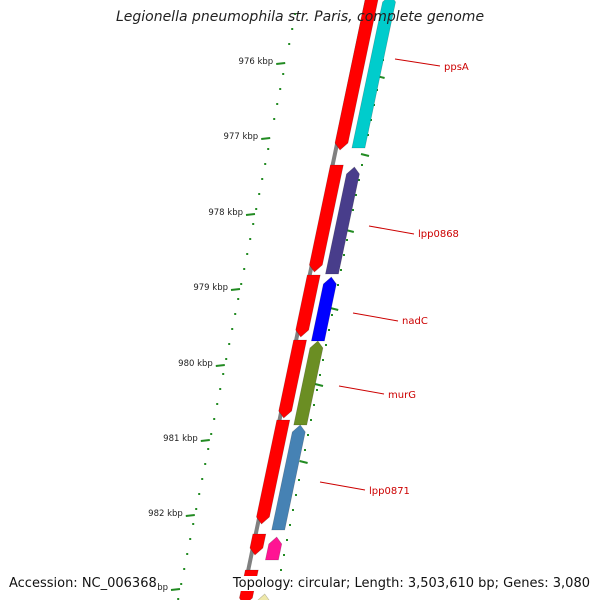  What do you see at coordinates (210, 288) in the screenshot?
I see `kbp-label: 979 kbp` at bounding box center [210, 288].